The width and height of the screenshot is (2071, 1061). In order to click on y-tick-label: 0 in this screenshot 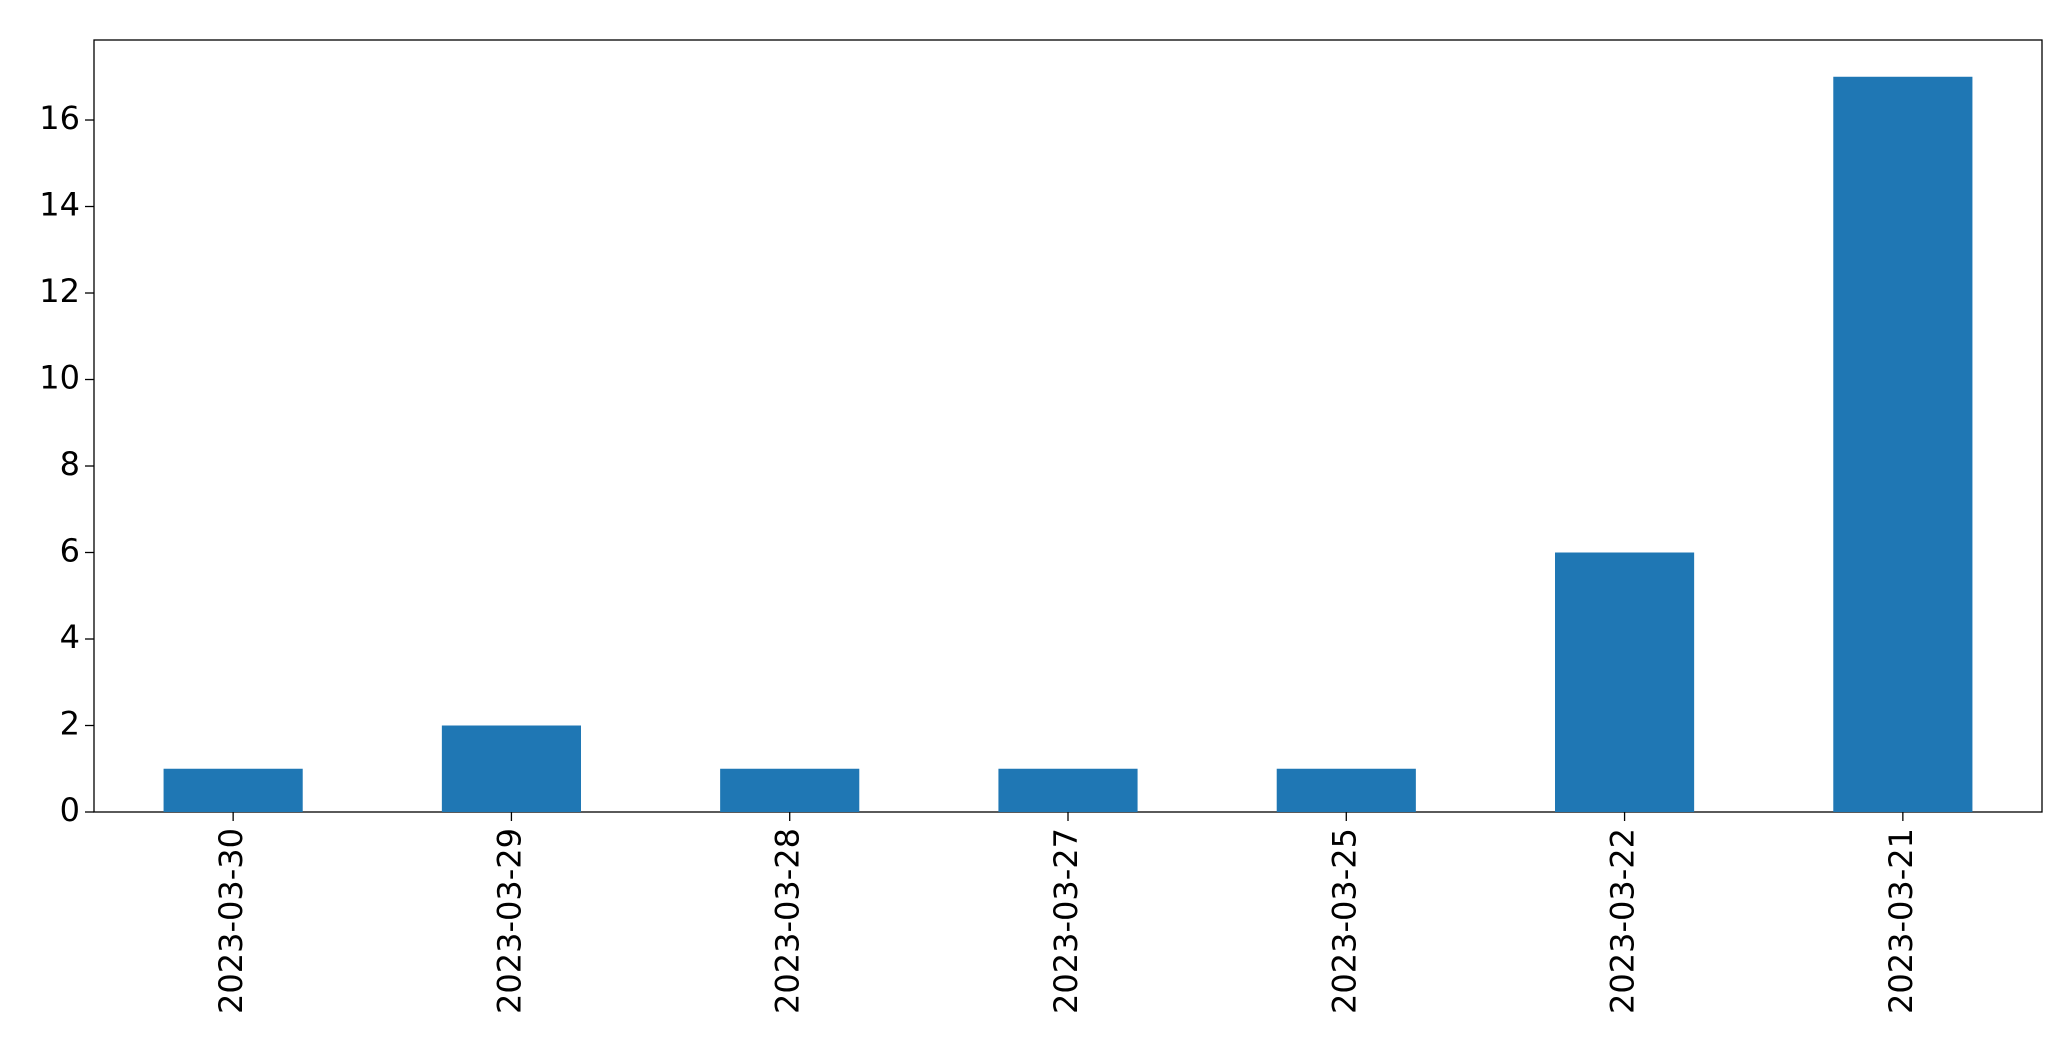, I will do `click(70, 810)`.